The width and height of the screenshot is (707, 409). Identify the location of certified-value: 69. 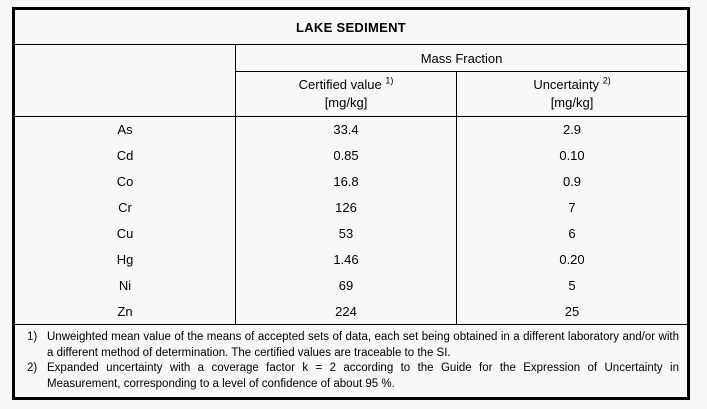
(346, 285).